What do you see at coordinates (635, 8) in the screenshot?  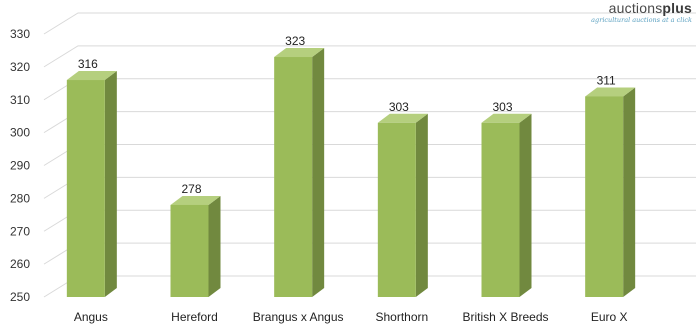 I see `logo-name-light: auctions` at bounding box center [635, 8].